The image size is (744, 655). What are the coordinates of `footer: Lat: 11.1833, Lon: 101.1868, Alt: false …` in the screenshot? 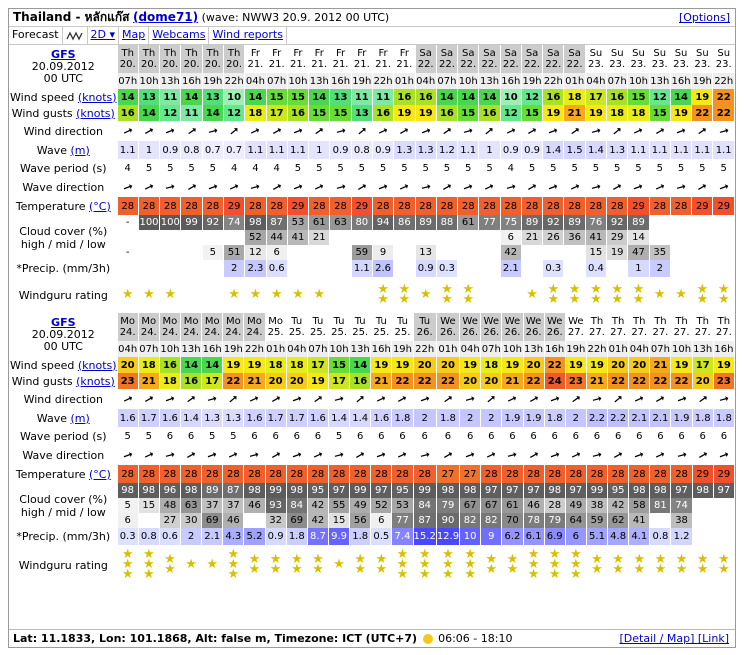 It's located at (372, 638).